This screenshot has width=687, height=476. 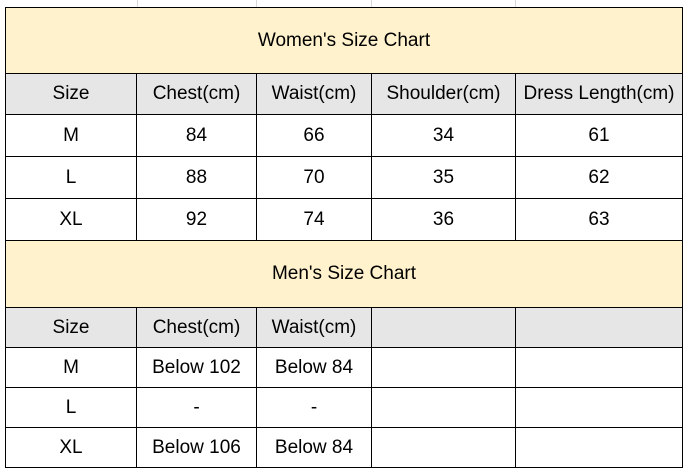 I want to click on men-header-size: Size, so click(x=71, y=327).